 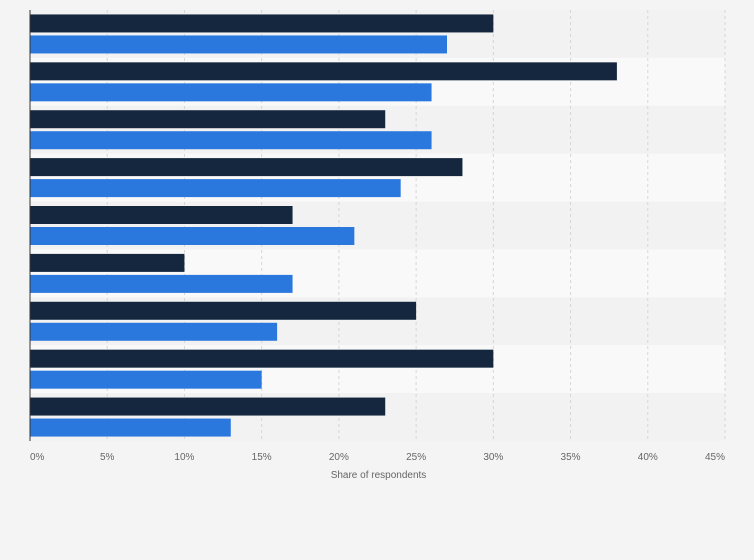 I want to click on x-tick-label: 35%, so click(x=571, y=457).